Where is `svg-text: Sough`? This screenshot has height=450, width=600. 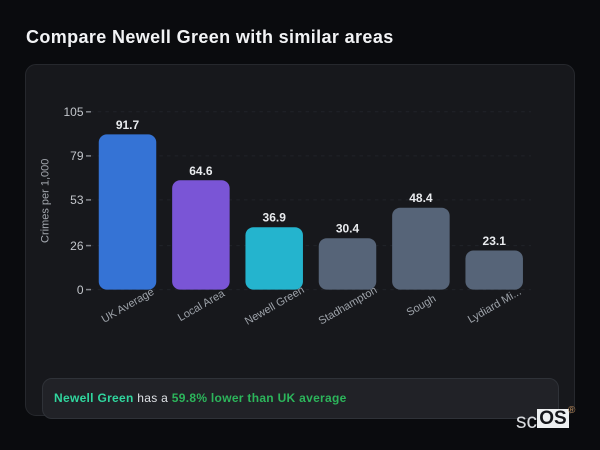
svg-text: Sough is located at coordinates (422, 306).